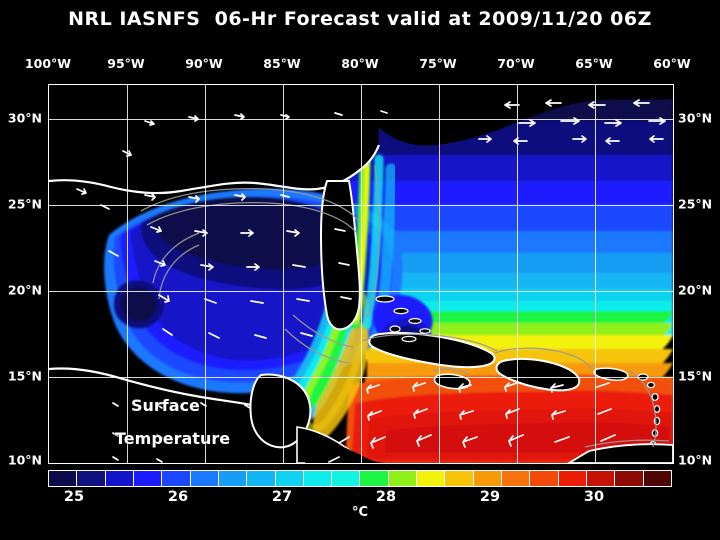  I want to click on gridline-lon-90w, so click(205, 274).